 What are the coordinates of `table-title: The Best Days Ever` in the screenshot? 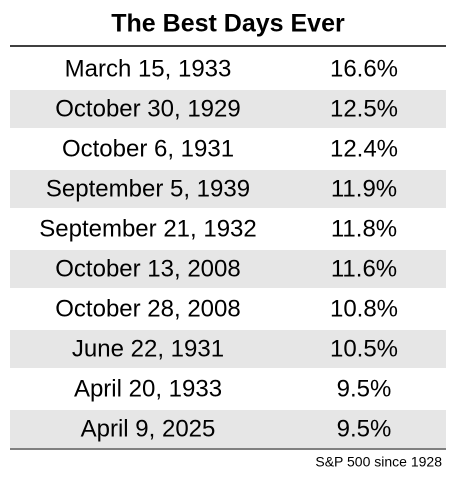 It's located at (228, 24).